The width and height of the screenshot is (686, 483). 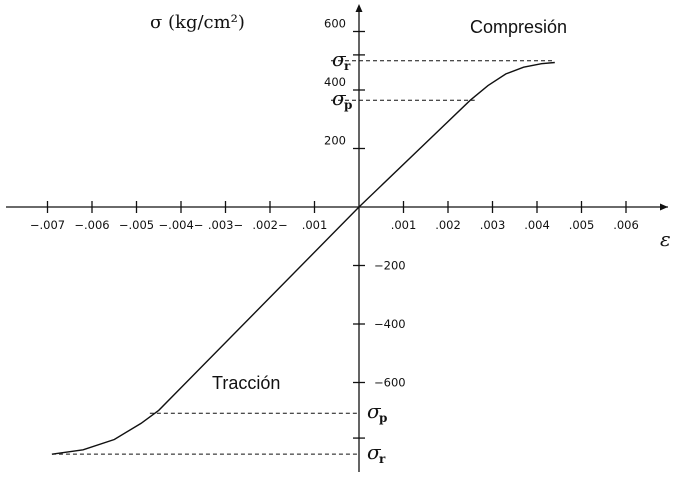 I want to click on x-tick-label: −.004−, so click(x=181, y=225).